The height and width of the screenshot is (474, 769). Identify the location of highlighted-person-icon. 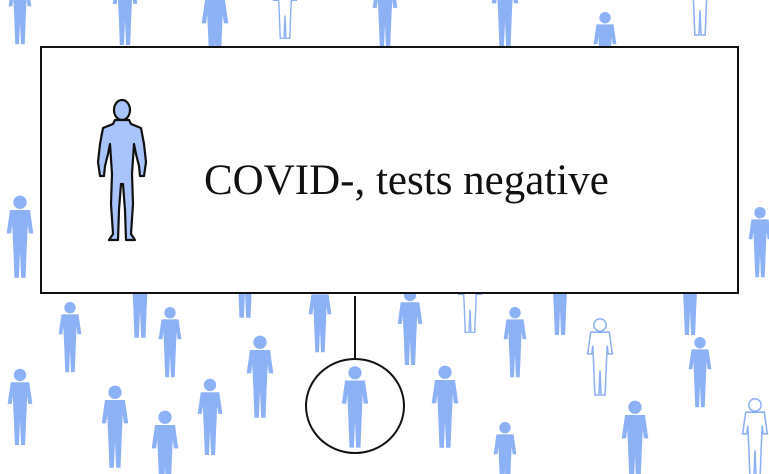
(355, 407).